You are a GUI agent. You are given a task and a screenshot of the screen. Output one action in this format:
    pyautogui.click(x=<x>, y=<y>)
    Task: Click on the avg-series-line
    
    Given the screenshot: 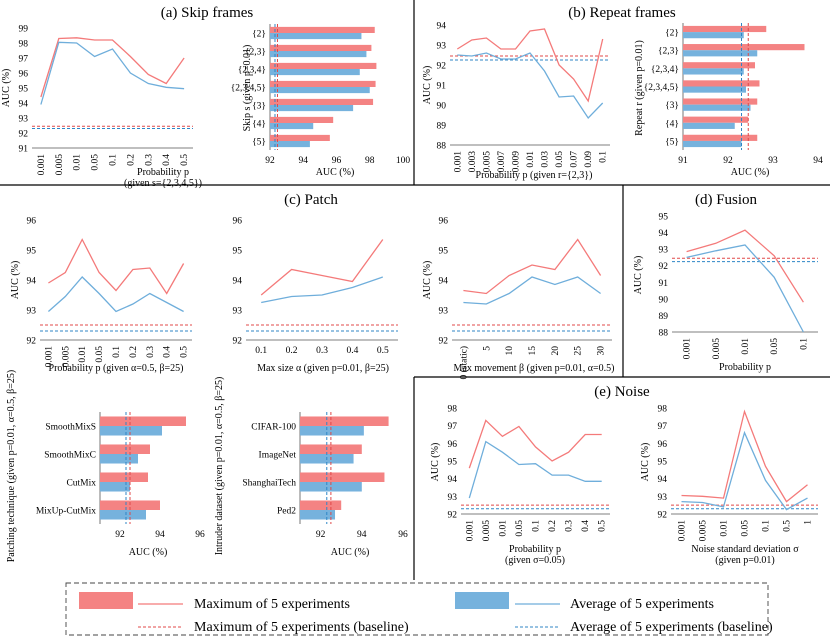 What is the action you would take?
    pyautogui.click(x=530, y=86)
    